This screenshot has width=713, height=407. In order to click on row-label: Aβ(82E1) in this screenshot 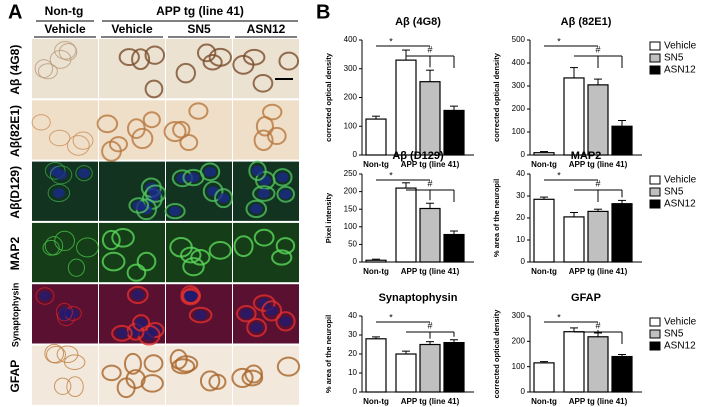, I will do `click(15, 131)`.